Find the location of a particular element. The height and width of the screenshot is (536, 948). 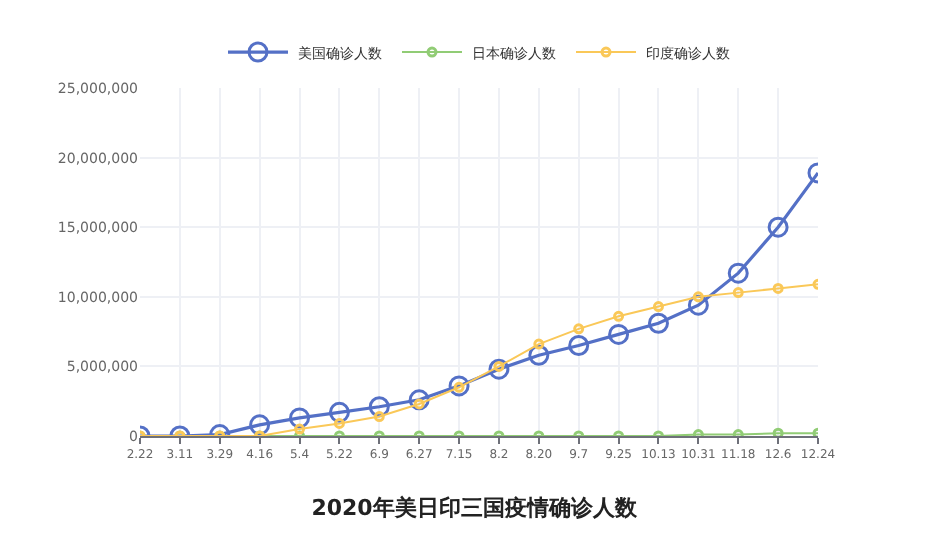

text: 2020年美日印三国疫情确诊人数 is located at coordinates (475, 507).